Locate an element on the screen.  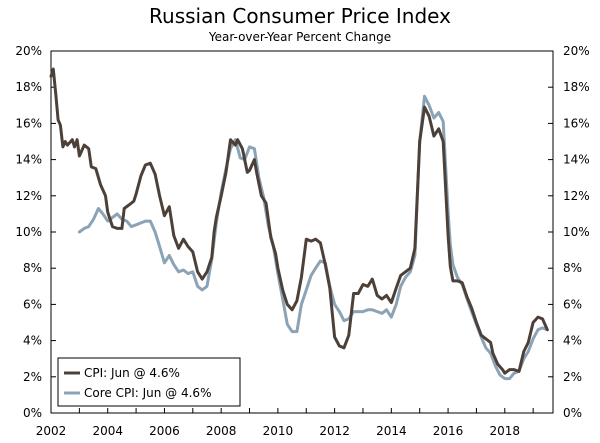
y-tick-label-right: 12% is located at coordinates (576, 196).